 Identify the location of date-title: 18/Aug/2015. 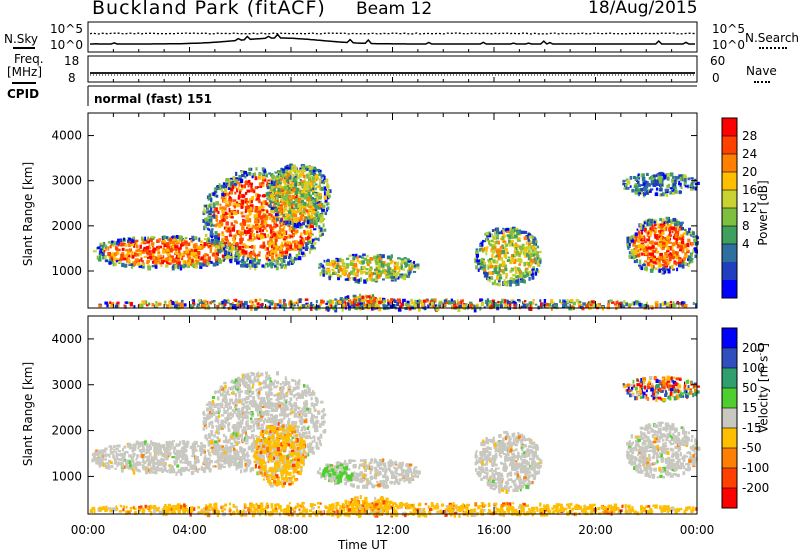
(643, 9).